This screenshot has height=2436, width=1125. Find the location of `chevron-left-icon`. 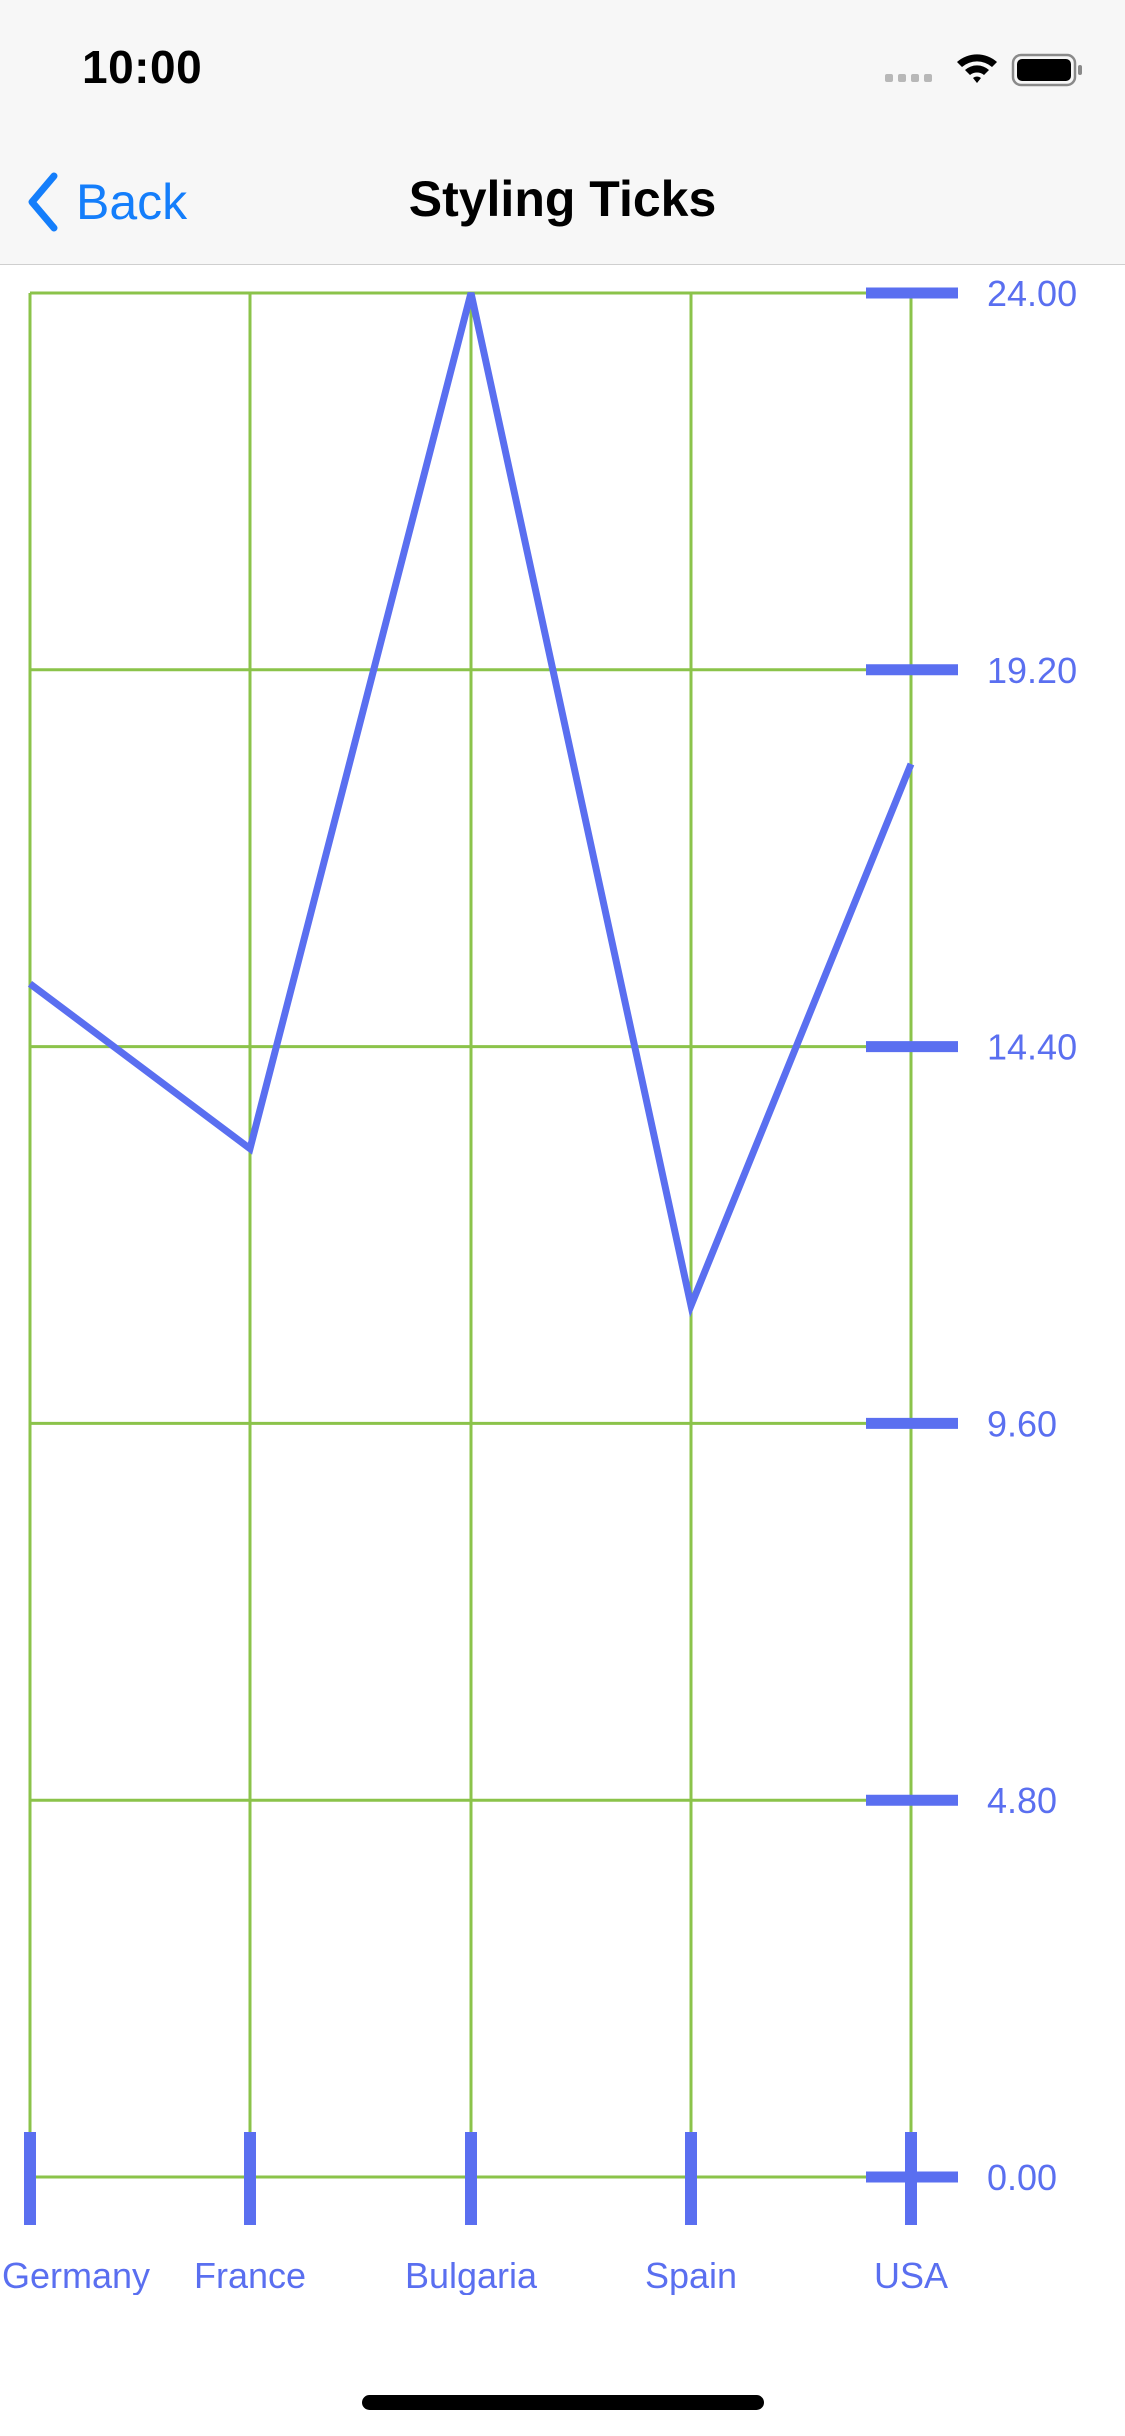

chevron-left-icon is located at coordinates (43, 202).